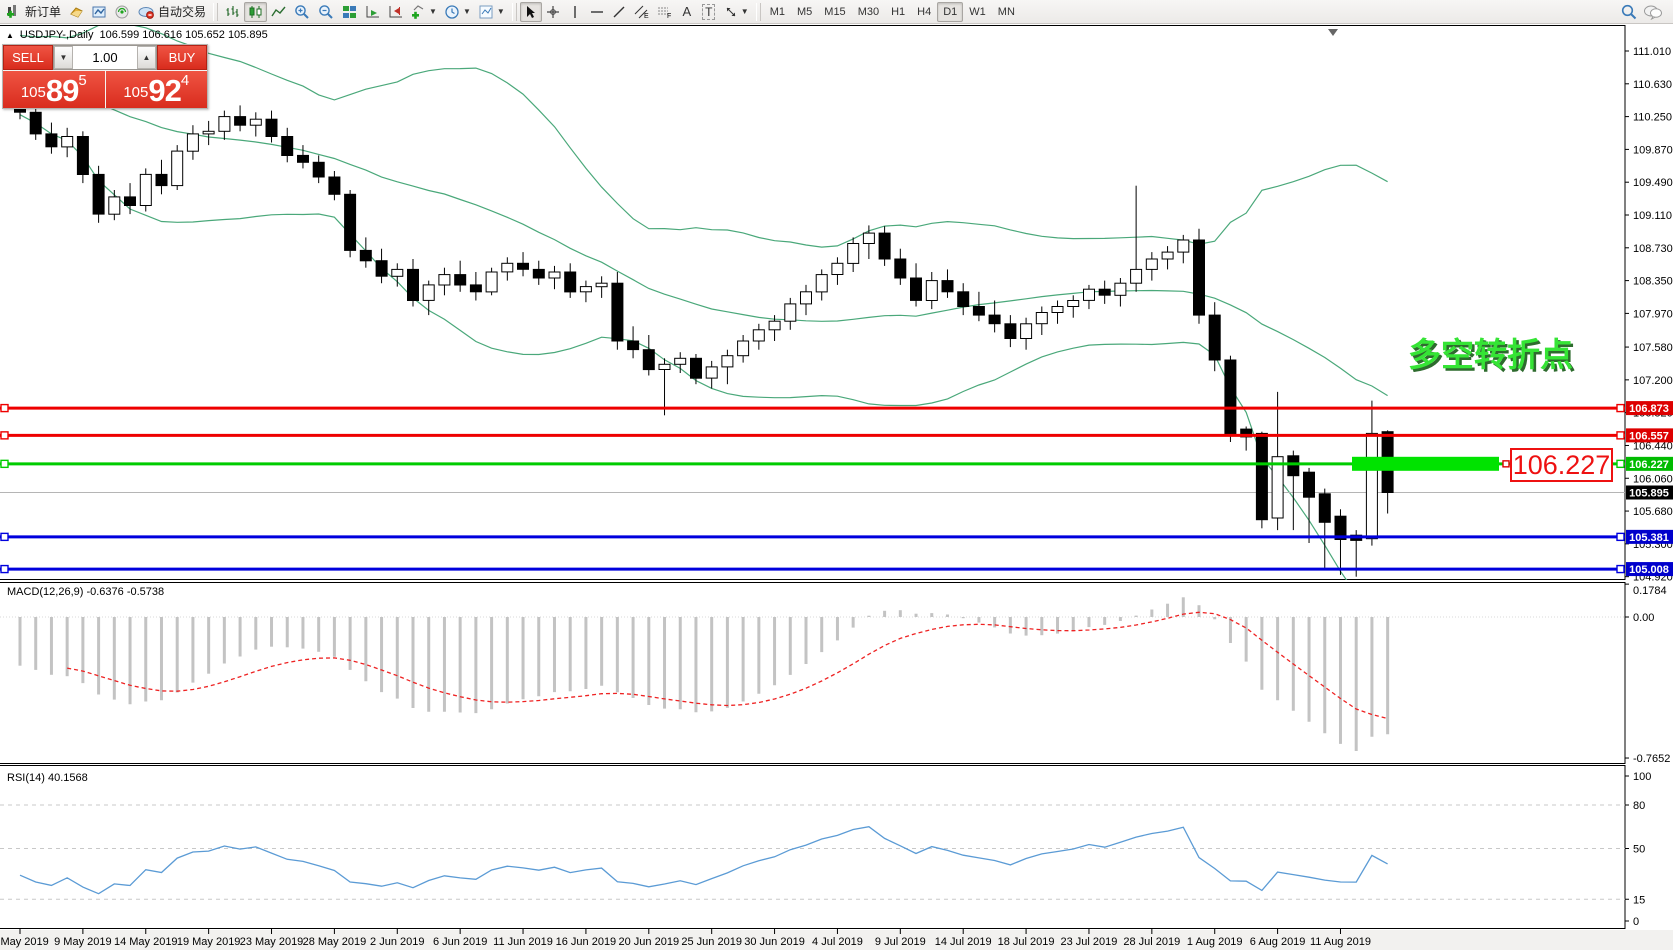 This screenshot has height=950, width=1673. What do you see at coordinates (182, 57) in the screenshot?
I see `buy-button: BUY` at bounding box center [182, 57].